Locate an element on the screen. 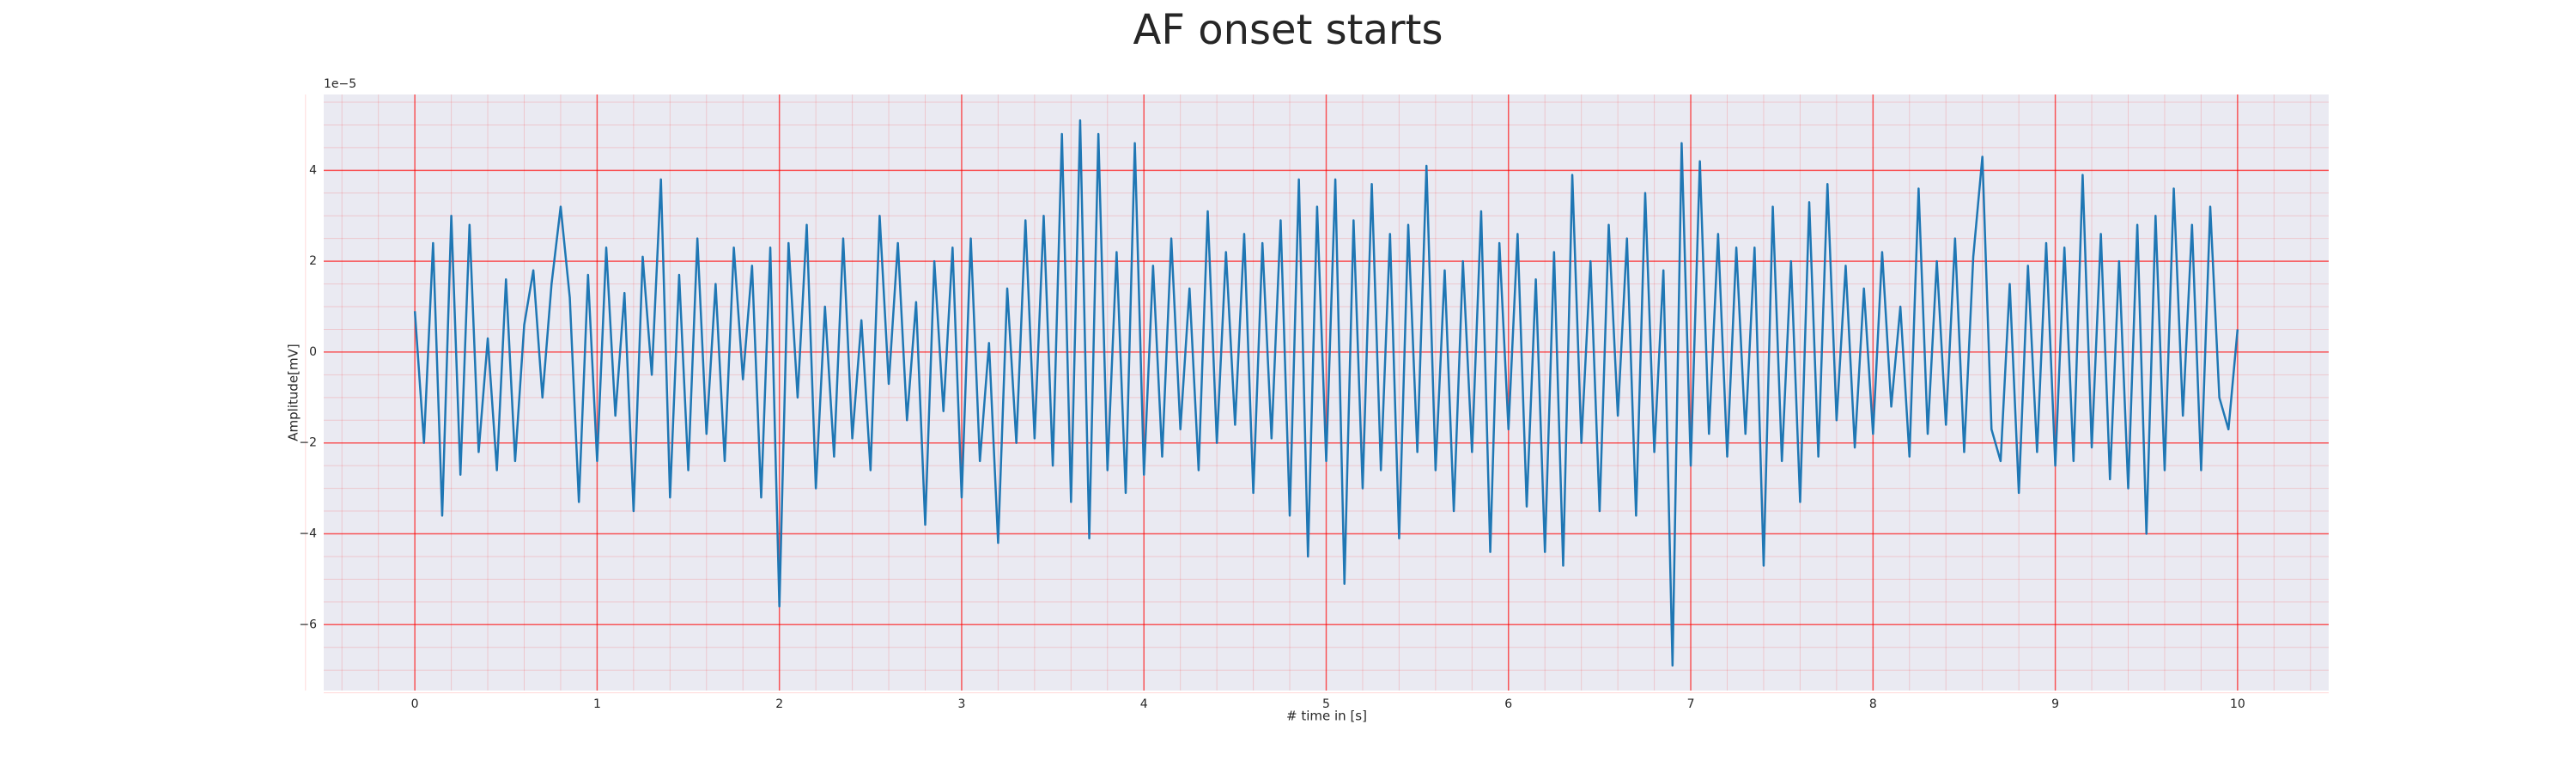 The width and height of the screenshot is (2576, 773). x-axis-label: # time in [s] is located at coordinates (1327, 716).